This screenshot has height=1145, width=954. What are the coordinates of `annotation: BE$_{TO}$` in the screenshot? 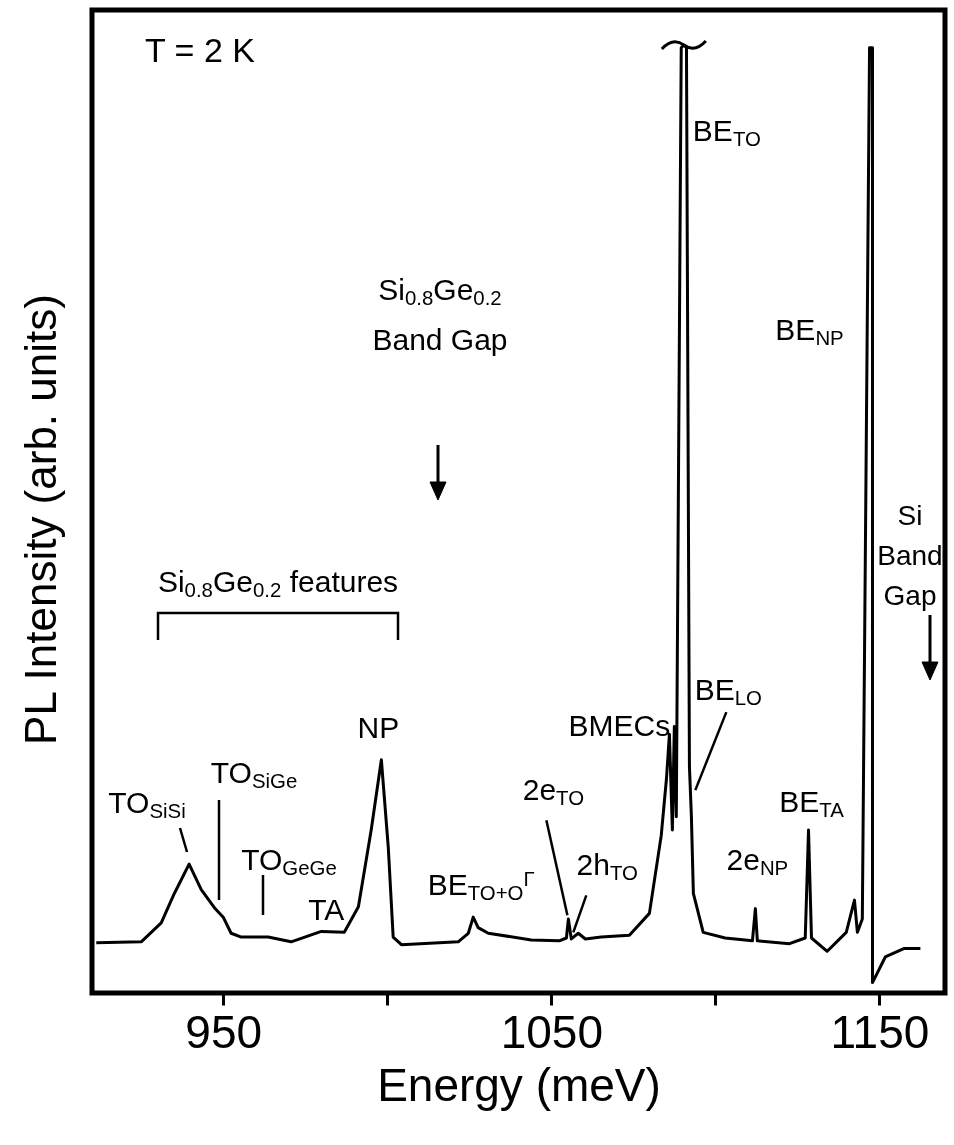 It's located at (726, 131).